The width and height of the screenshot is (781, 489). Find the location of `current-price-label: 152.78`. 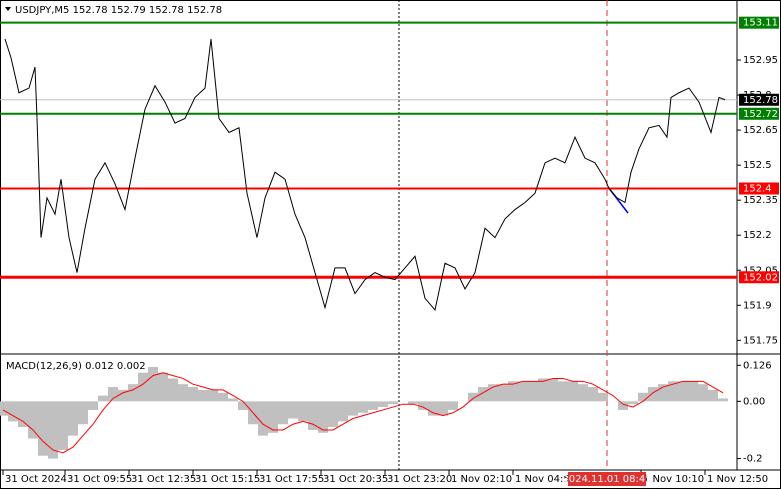

current-price-label: 152.78 is located at coordinates (760, 100).